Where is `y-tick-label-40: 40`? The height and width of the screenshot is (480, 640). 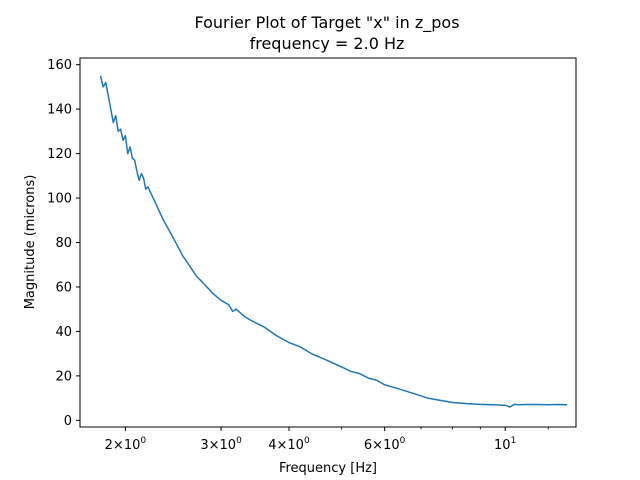 y-tick-label-40: 40 is located at coordinates (63, 332).